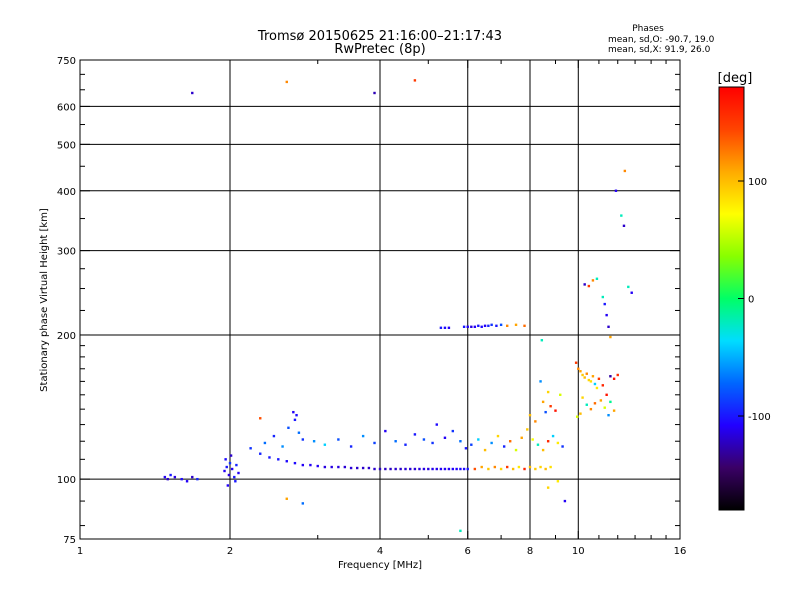  I want to click on x-tick-label: 6, so click(468, 551).